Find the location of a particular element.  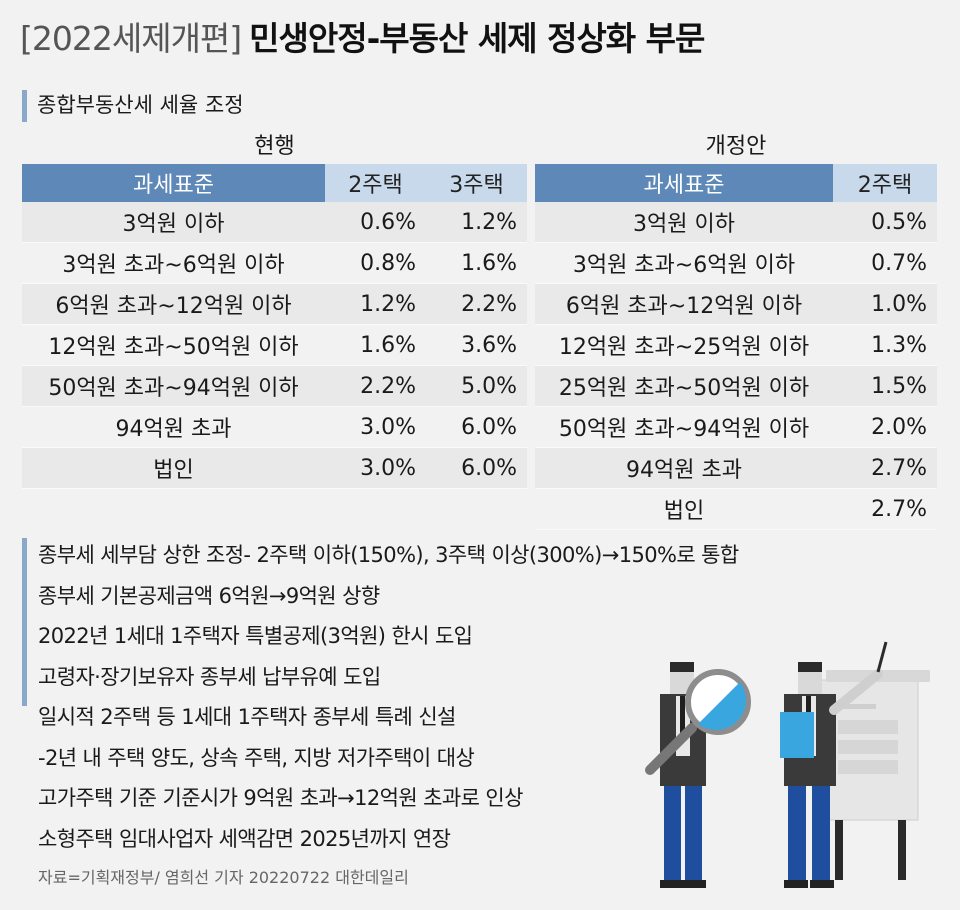

rate-cell: 1.3% is located at coordinates (885, 345).